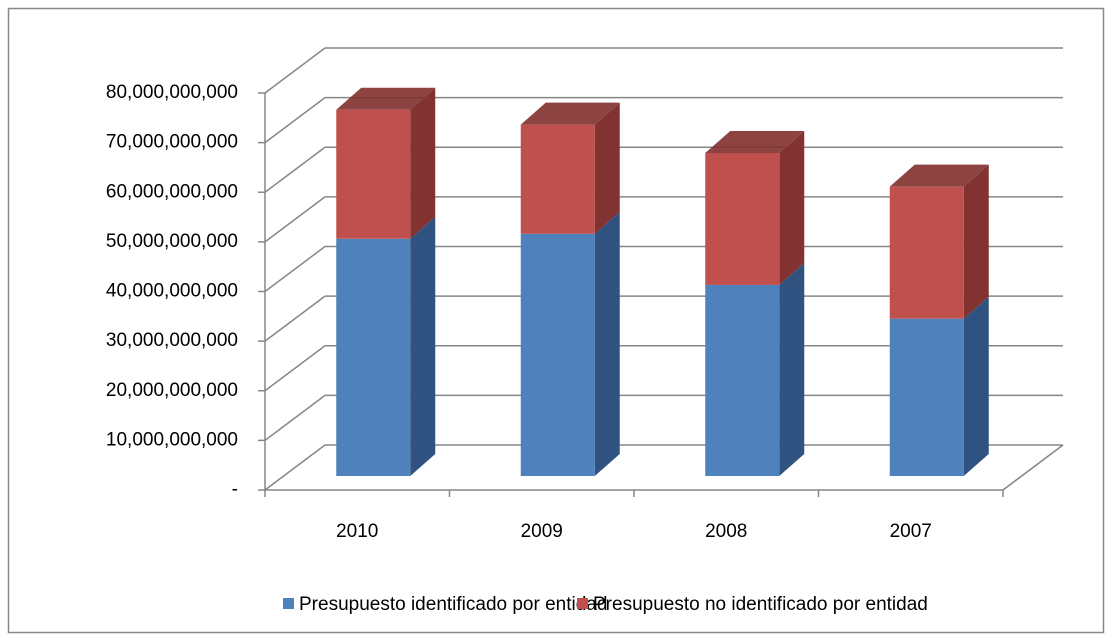 Image resolution: width=1112 pixels, height=641 pixels. Describe the element at coordinates (172, 241) in the screenshot. I see `y-tick-label: 50,000,000,000` at that location.